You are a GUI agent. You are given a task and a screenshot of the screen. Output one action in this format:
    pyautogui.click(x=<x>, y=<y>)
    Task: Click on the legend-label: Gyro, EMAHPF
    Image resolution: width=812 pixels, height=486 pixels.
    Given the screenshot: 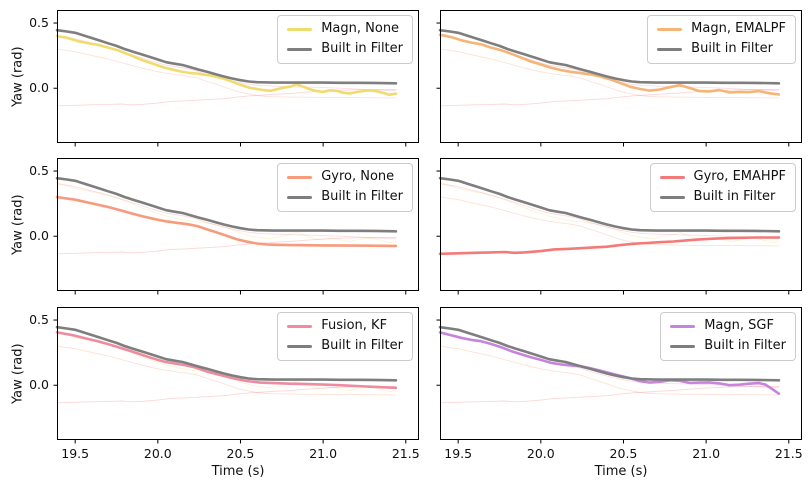 What is the action you would take?
    pyautogui.click(x=739, y=176)
    